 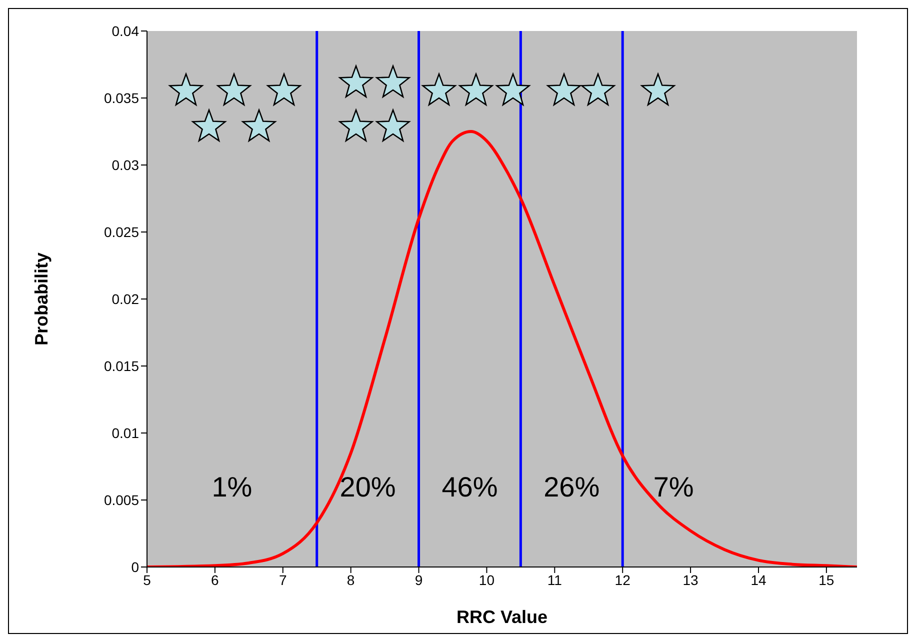 What do you see at coordinates (126, 298) in the screenshot?
I see `y-tick-label: 0.02` at bounding box center [126, 298].